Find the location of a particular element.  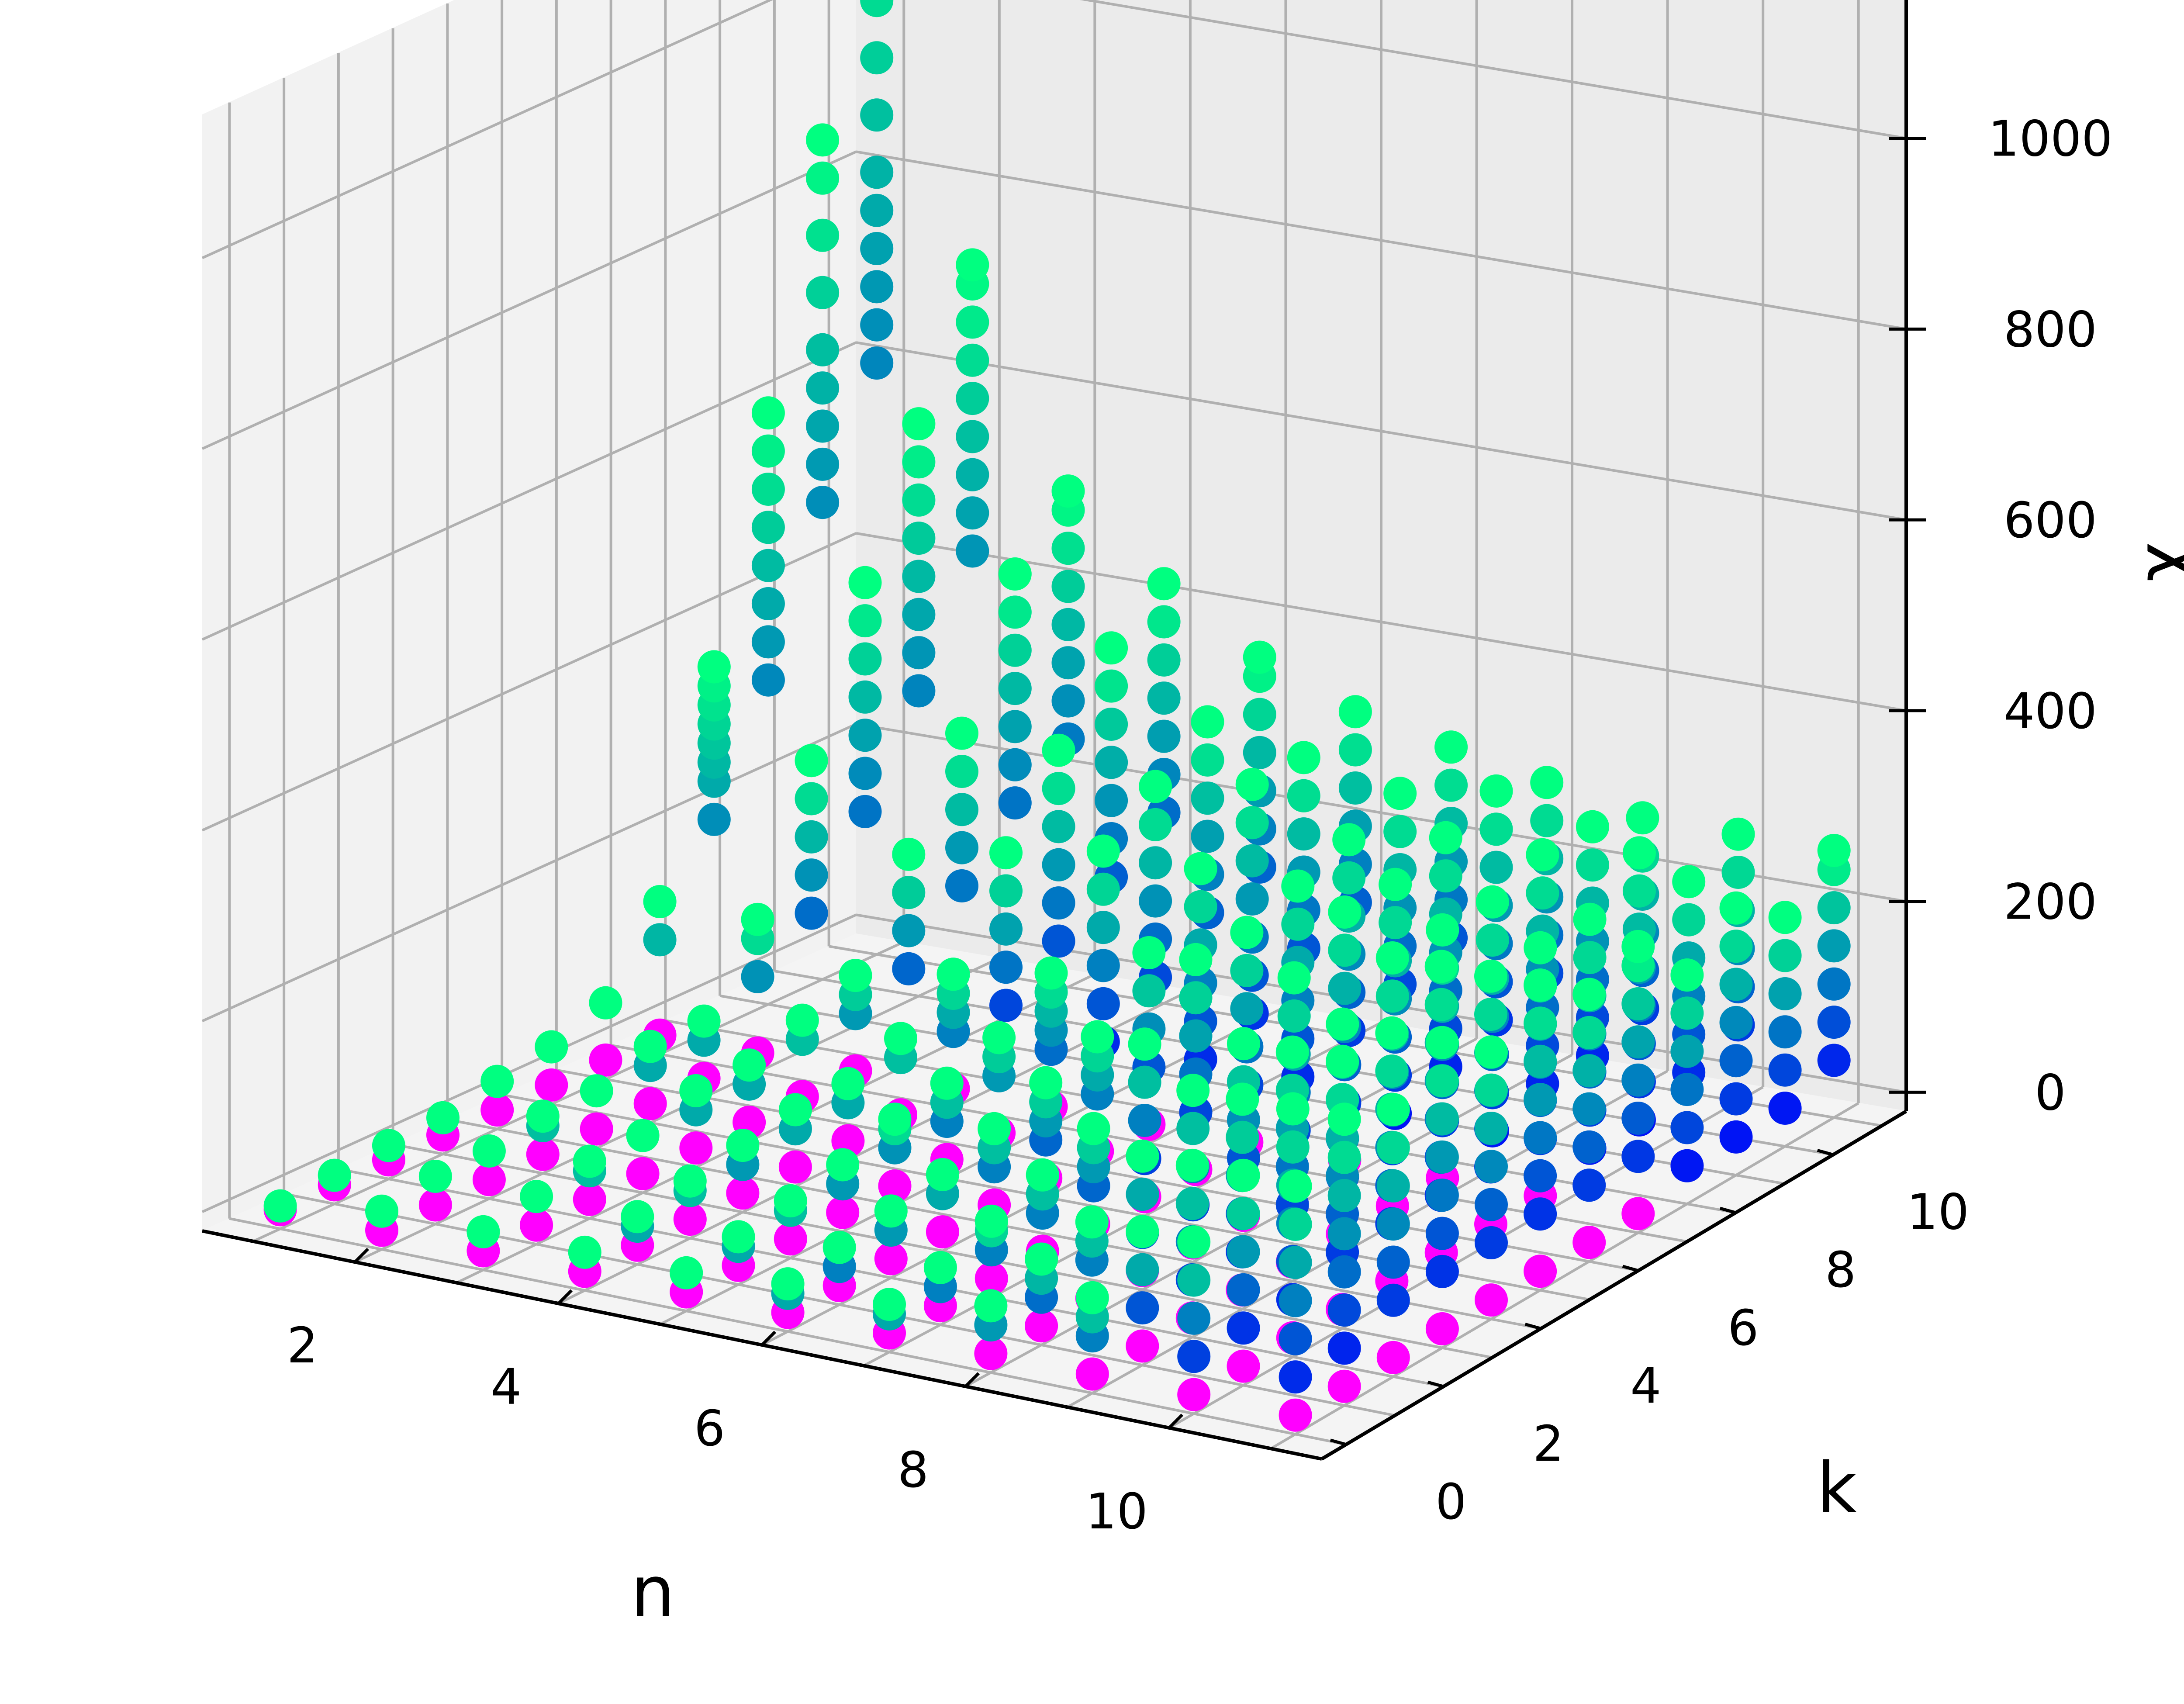

x-tick-label: 8 is located at coordinates (913, 1470).